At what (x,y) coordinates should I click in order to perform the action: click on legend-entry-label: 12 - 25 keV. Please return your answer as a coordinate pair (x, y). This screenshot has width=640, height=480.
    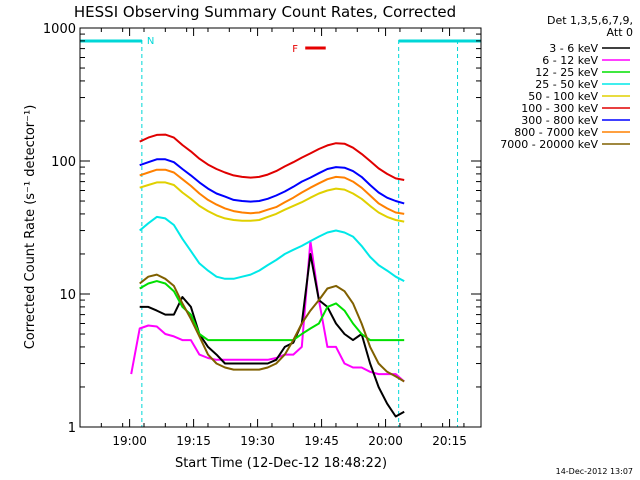
    Looking at the image, I should click on (566, 72).